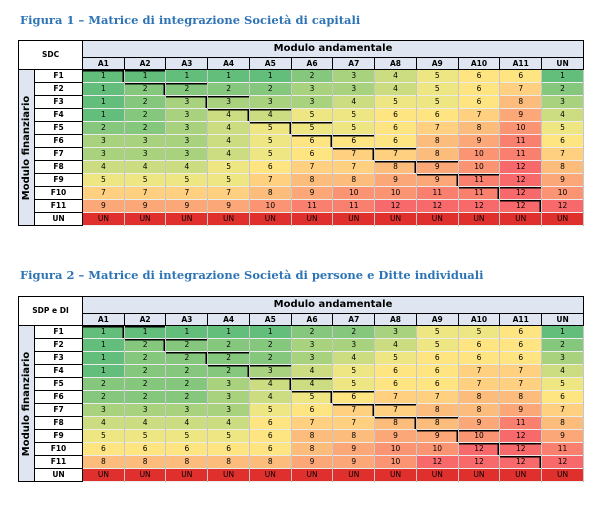 This screenshot has height=510, width=608. I want to click on column-group-header: Modulo andamentale, so click(333, 49).